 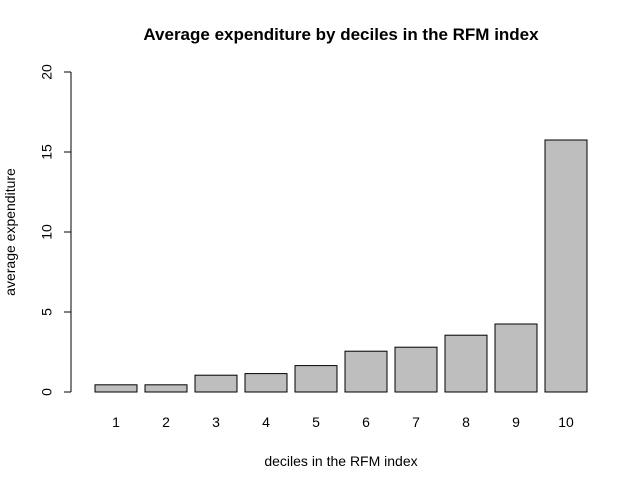 I want to click on x-tick-label: 6, so click(x=366, y=422).